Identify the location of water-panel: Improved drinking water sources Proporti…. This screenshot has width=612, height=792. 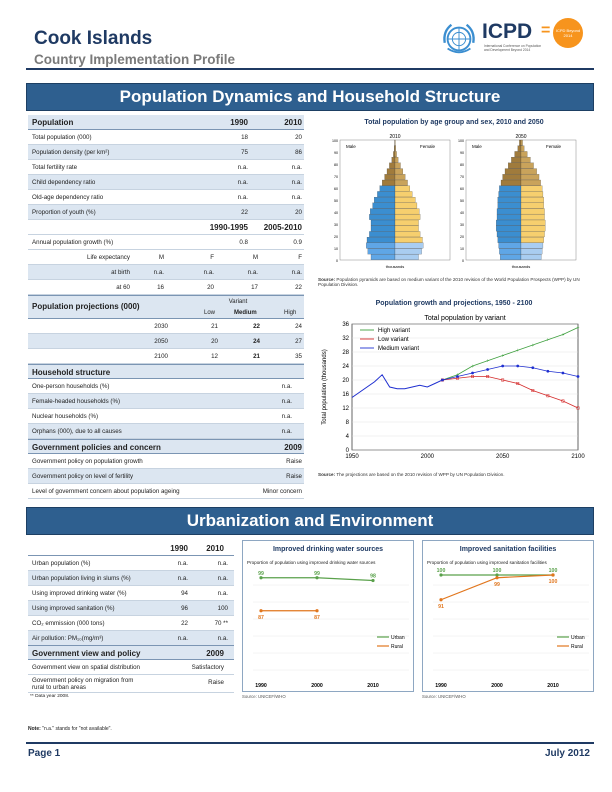
(328, 616).